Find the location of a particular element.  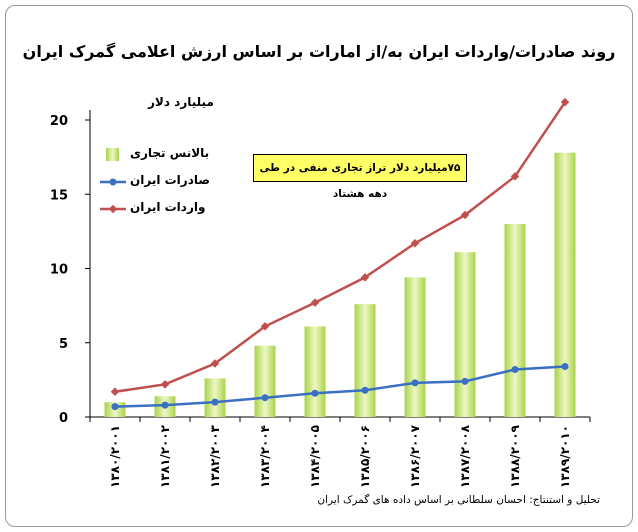

legend-item-imports: واردات ایران is located at coordinates (165, 211).